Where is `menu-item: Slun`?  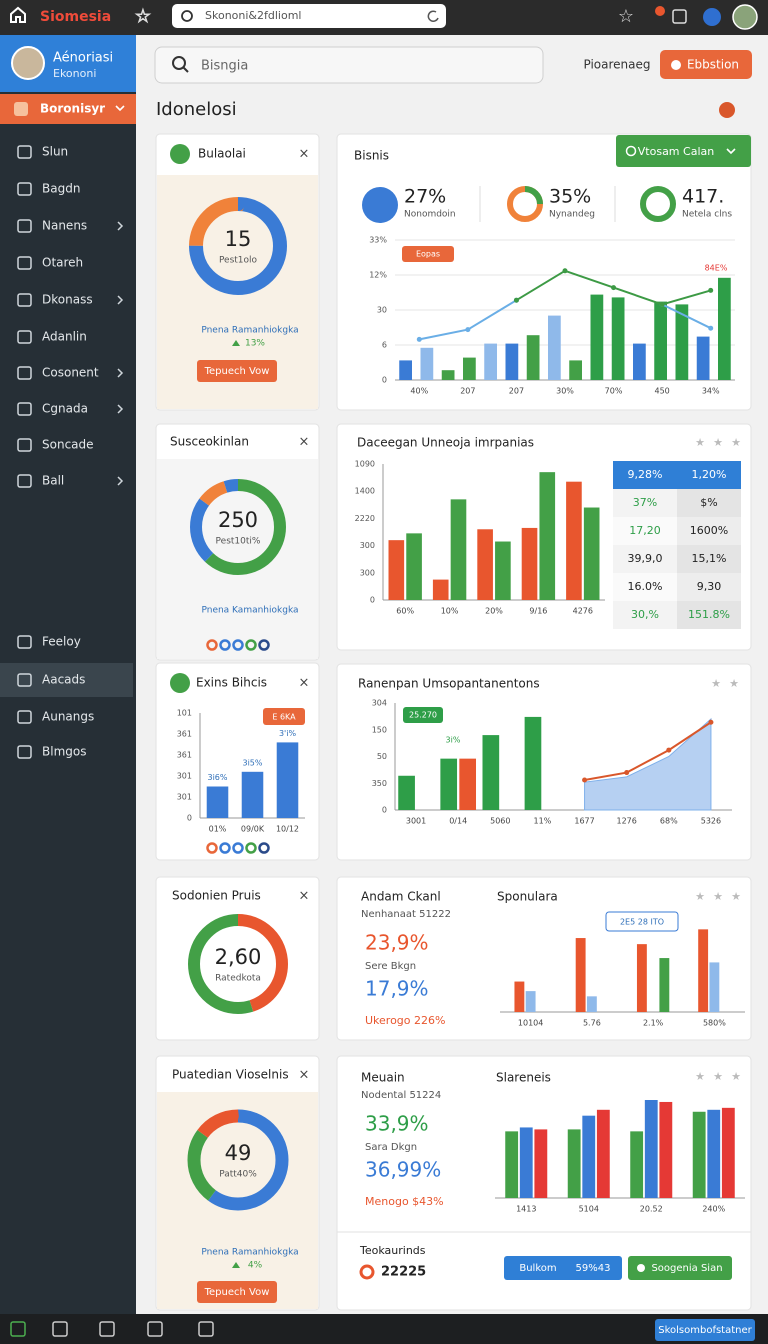
menu-item: Slun is located at coordinates (55, 152).